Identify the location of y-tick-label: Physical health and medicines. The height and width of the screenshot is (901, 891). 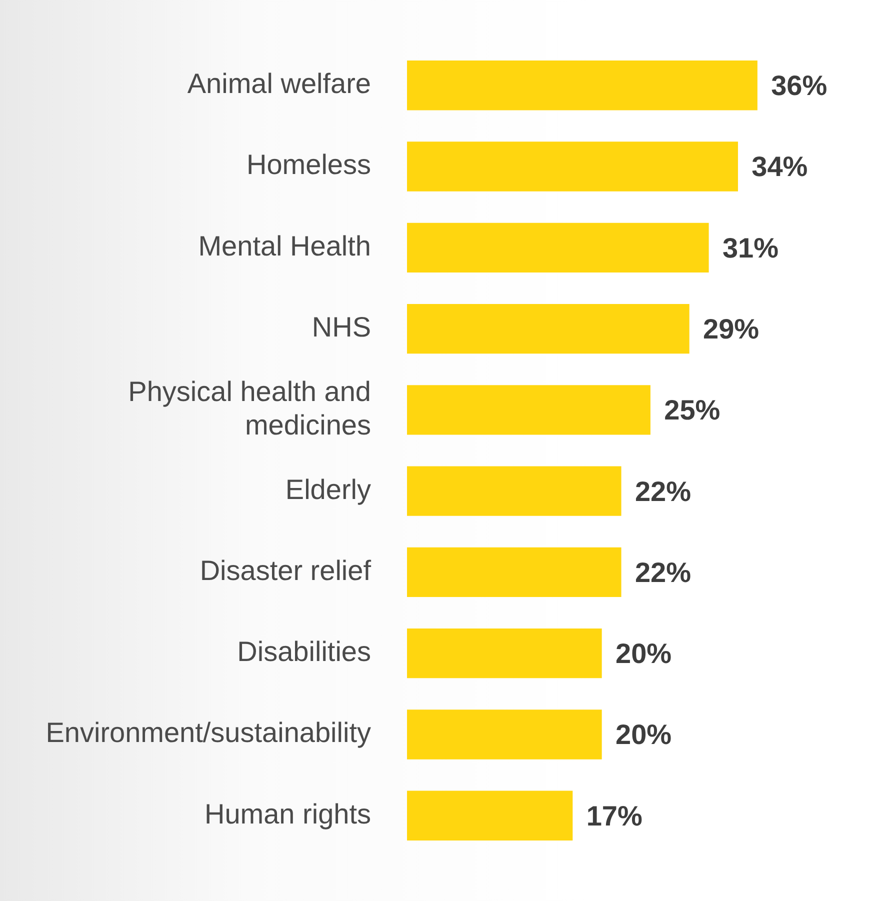
(249, 408).